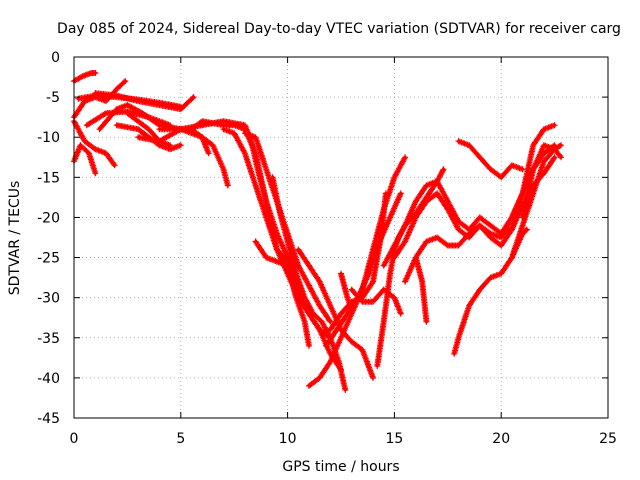 The height and width of the screenshot is (480, 640). I want to click on y-tick-label: -5, so click(53, 98).